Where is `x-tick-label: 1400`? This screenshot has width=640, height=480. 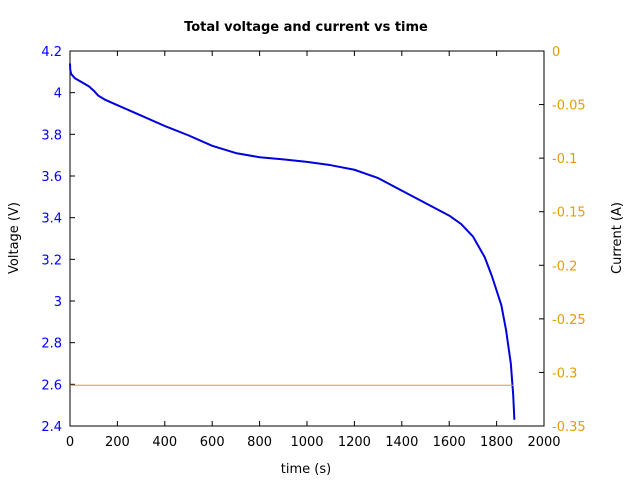 x-tick-label: 1400 is located at coordinates (401, 442).